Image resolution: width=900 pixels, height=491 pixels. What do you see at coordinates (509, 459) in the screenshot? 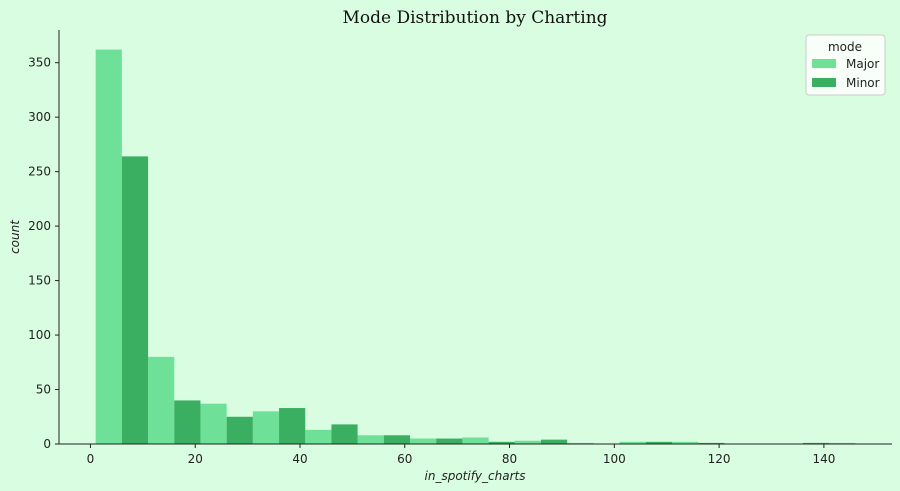
I see `x-tick-label-80: 80` at bounding box center [509, 459].